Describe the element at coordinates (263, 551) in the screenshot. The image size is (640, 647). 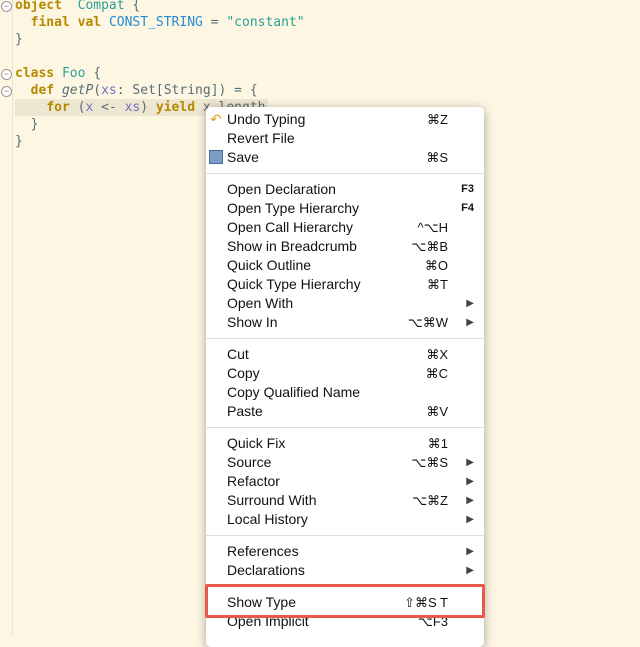
I see `menu-item-label: References` at that location.